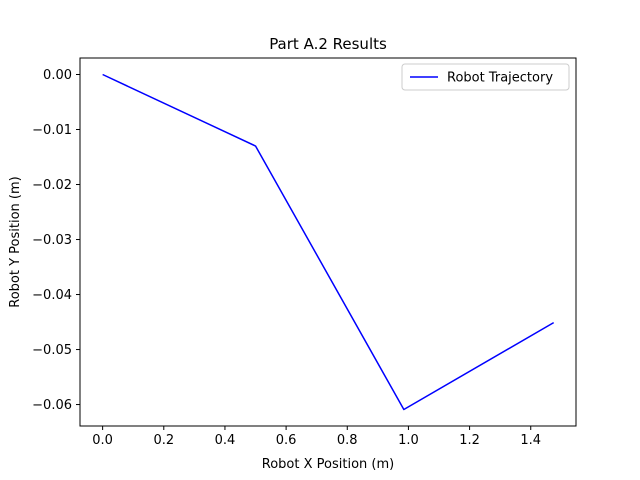 This screenshot has height=480, width=640. Describe the element at coordinates (52, 240) in the screenshot. I see `y-tick-label-3: −0.03` at that location.